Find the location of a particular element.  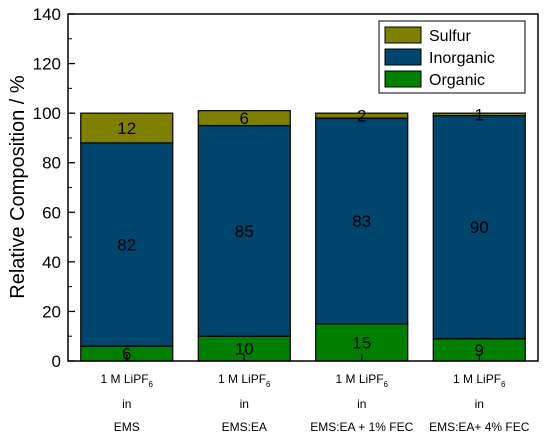

legend-label-organic: Organic is located at coordinates (457, 80).